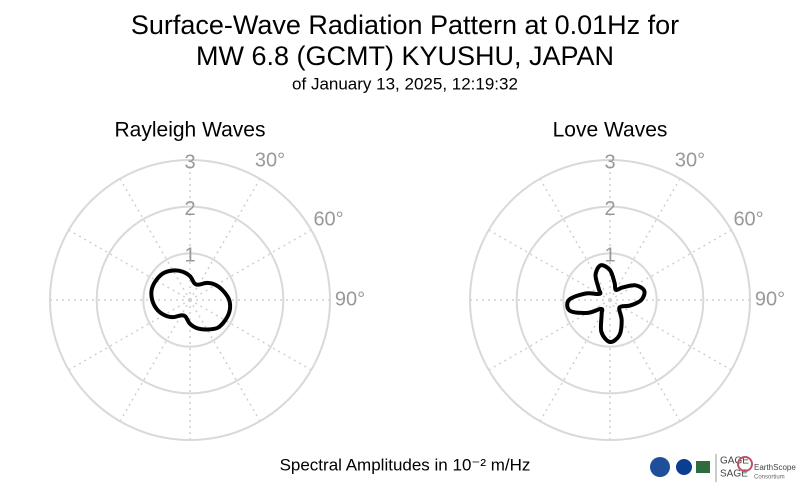  Describe the element at coordinates (723, 468) in the screenshot. I see `logos: GAGE SAGE EarthScope Consortium` at that location.